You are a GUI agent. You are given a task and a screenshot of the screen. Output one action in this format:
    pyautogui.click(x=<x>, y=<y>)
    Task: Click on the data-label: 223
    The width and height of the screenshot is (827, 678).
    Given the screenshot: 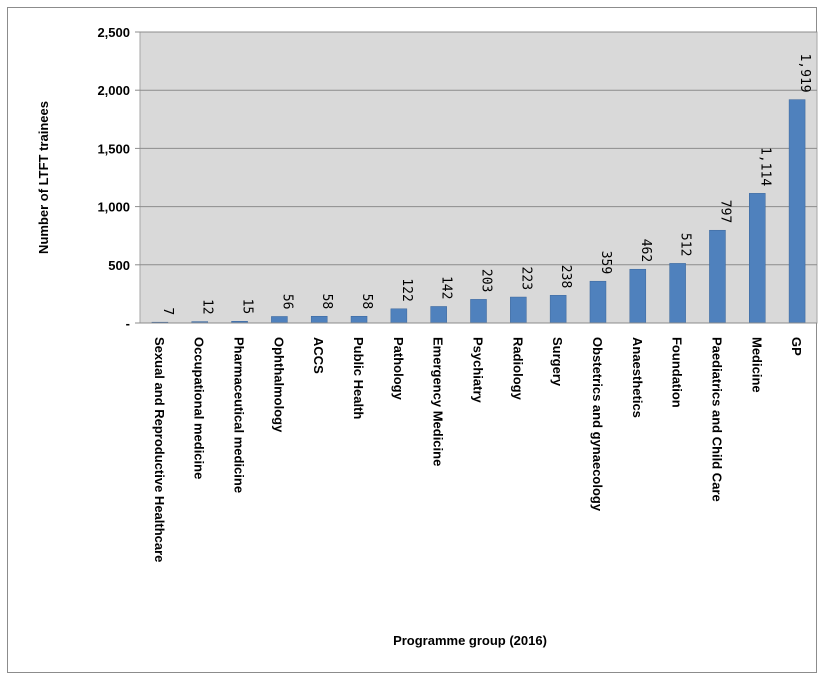 What is the action you would take?
    pyautogui.click(x=525, y=278)
    